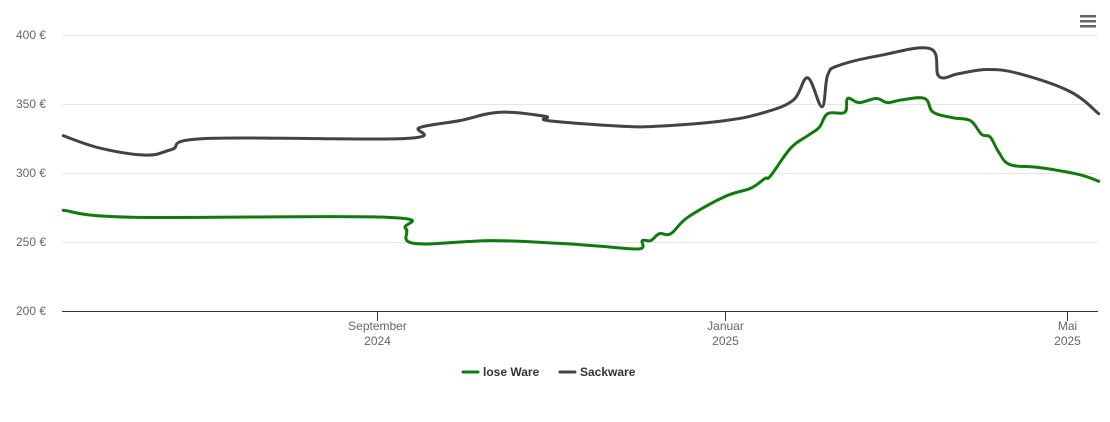 The width and height of the screenshot is (1110, 422). Describe the element at coordinates (31, 311) in the screenshot. I see `y-tick-label: 200 €` at that location.